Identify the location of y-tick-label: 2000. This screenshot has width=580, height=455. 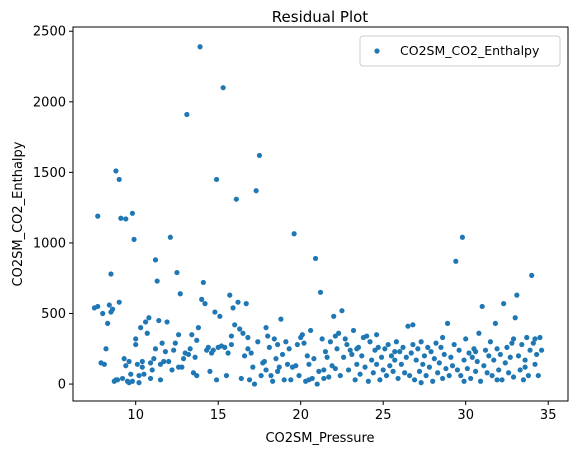
(49, 102).